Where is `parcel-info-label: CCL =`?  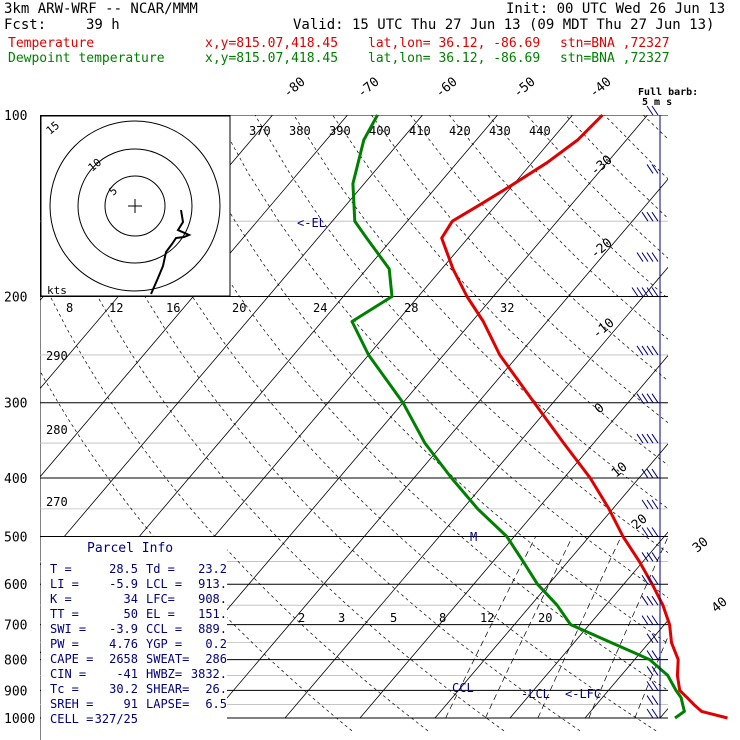 parcel-info-label: CCL = is located at coordinates (164, 629).